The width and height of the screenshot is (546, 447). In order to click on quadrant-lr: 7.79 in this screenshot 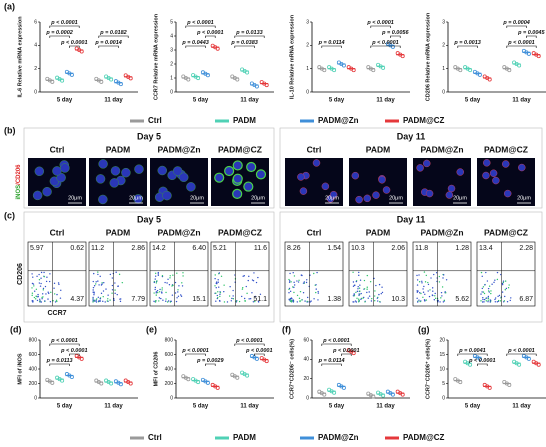, I will do `click(138, 299)`.